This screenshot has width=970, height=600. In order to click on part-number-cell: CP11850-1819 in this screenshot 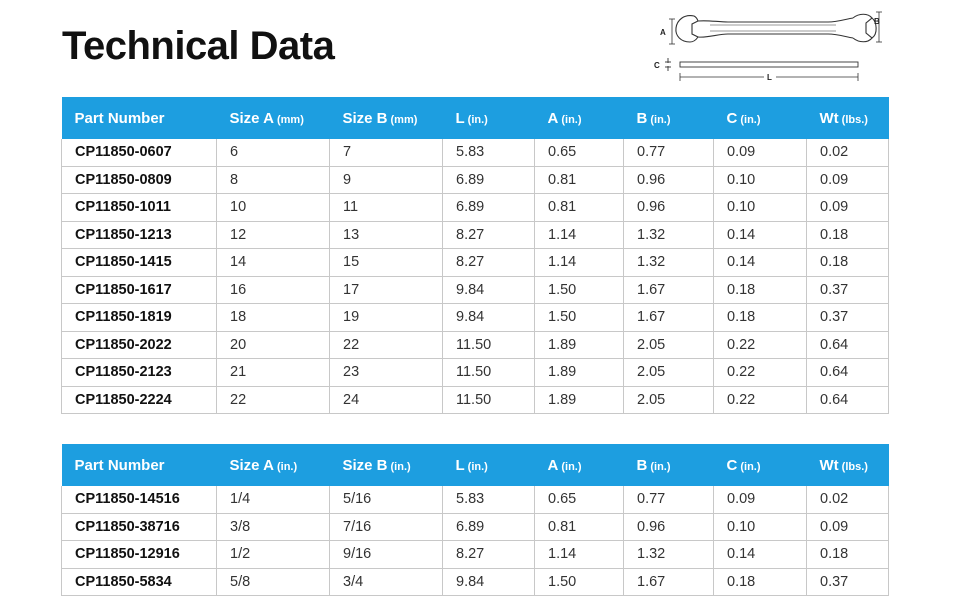, I will do `click(139, 317)`.